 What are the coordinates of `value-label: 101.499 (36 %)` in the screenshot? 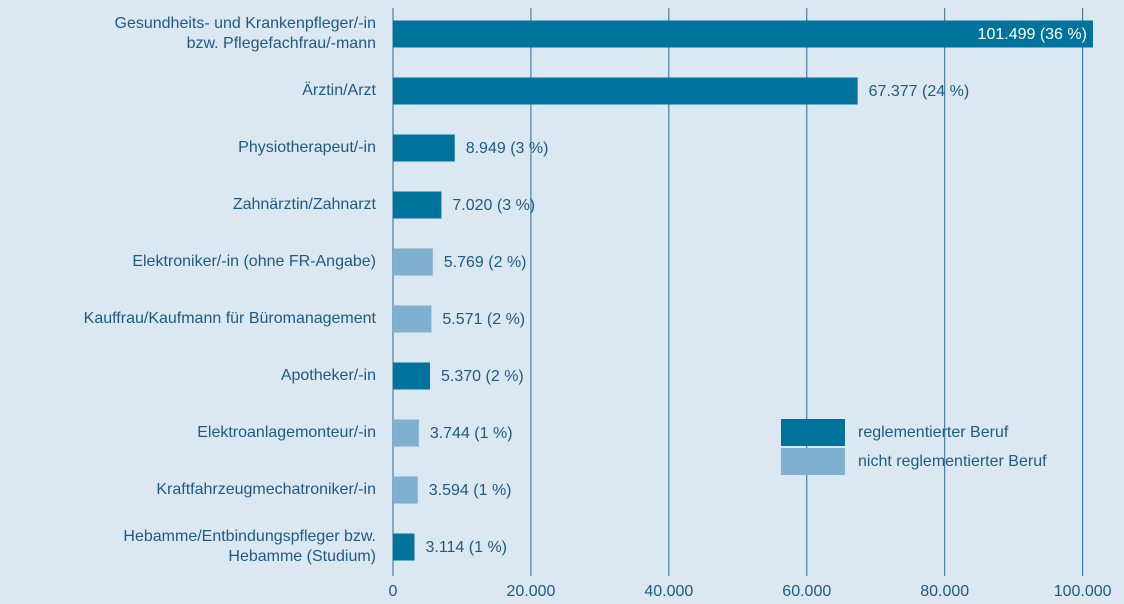 It's located at (1032, 34).